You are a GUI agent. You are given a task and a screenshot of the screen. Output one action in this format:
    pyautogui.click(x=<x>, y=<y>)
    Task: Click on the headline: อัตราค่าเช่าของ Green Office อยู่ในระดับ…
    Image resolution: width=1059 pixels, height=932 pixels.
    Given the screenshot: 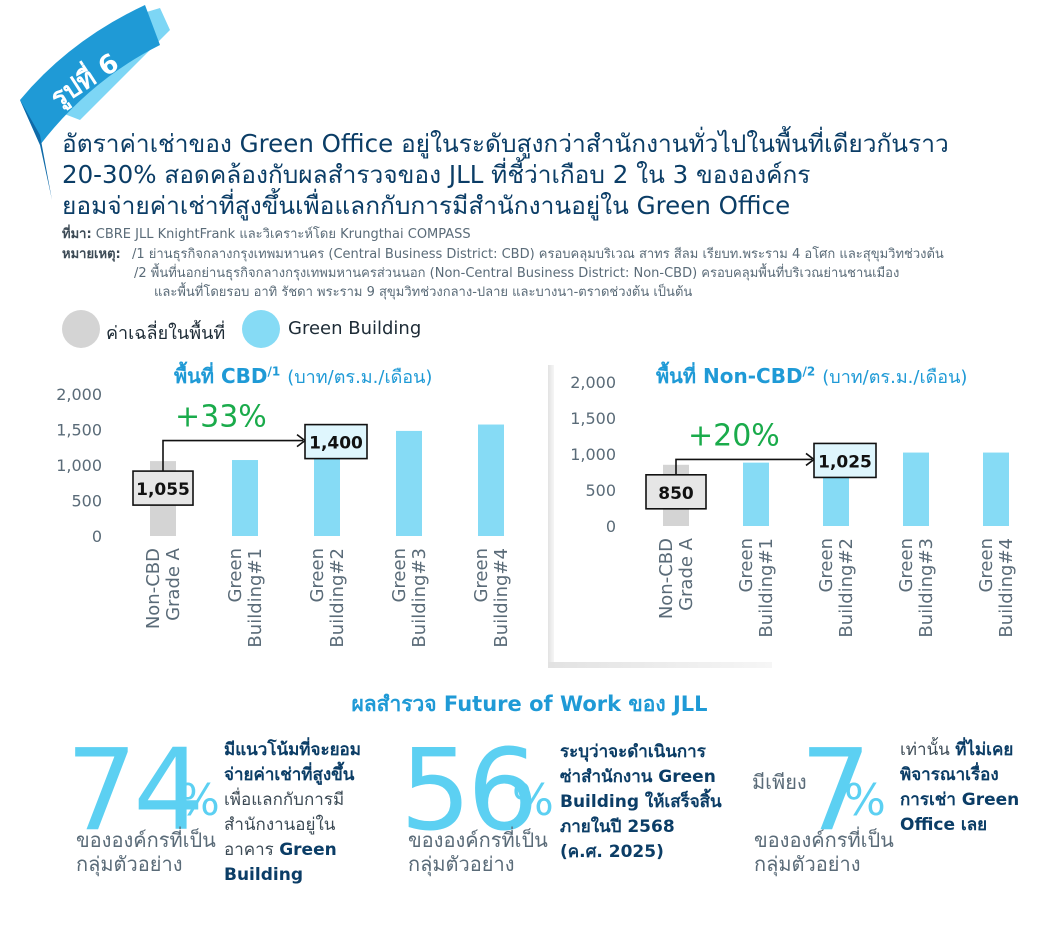 What is the action you would take?
    pyautogui.click(x=552, y=174)
    